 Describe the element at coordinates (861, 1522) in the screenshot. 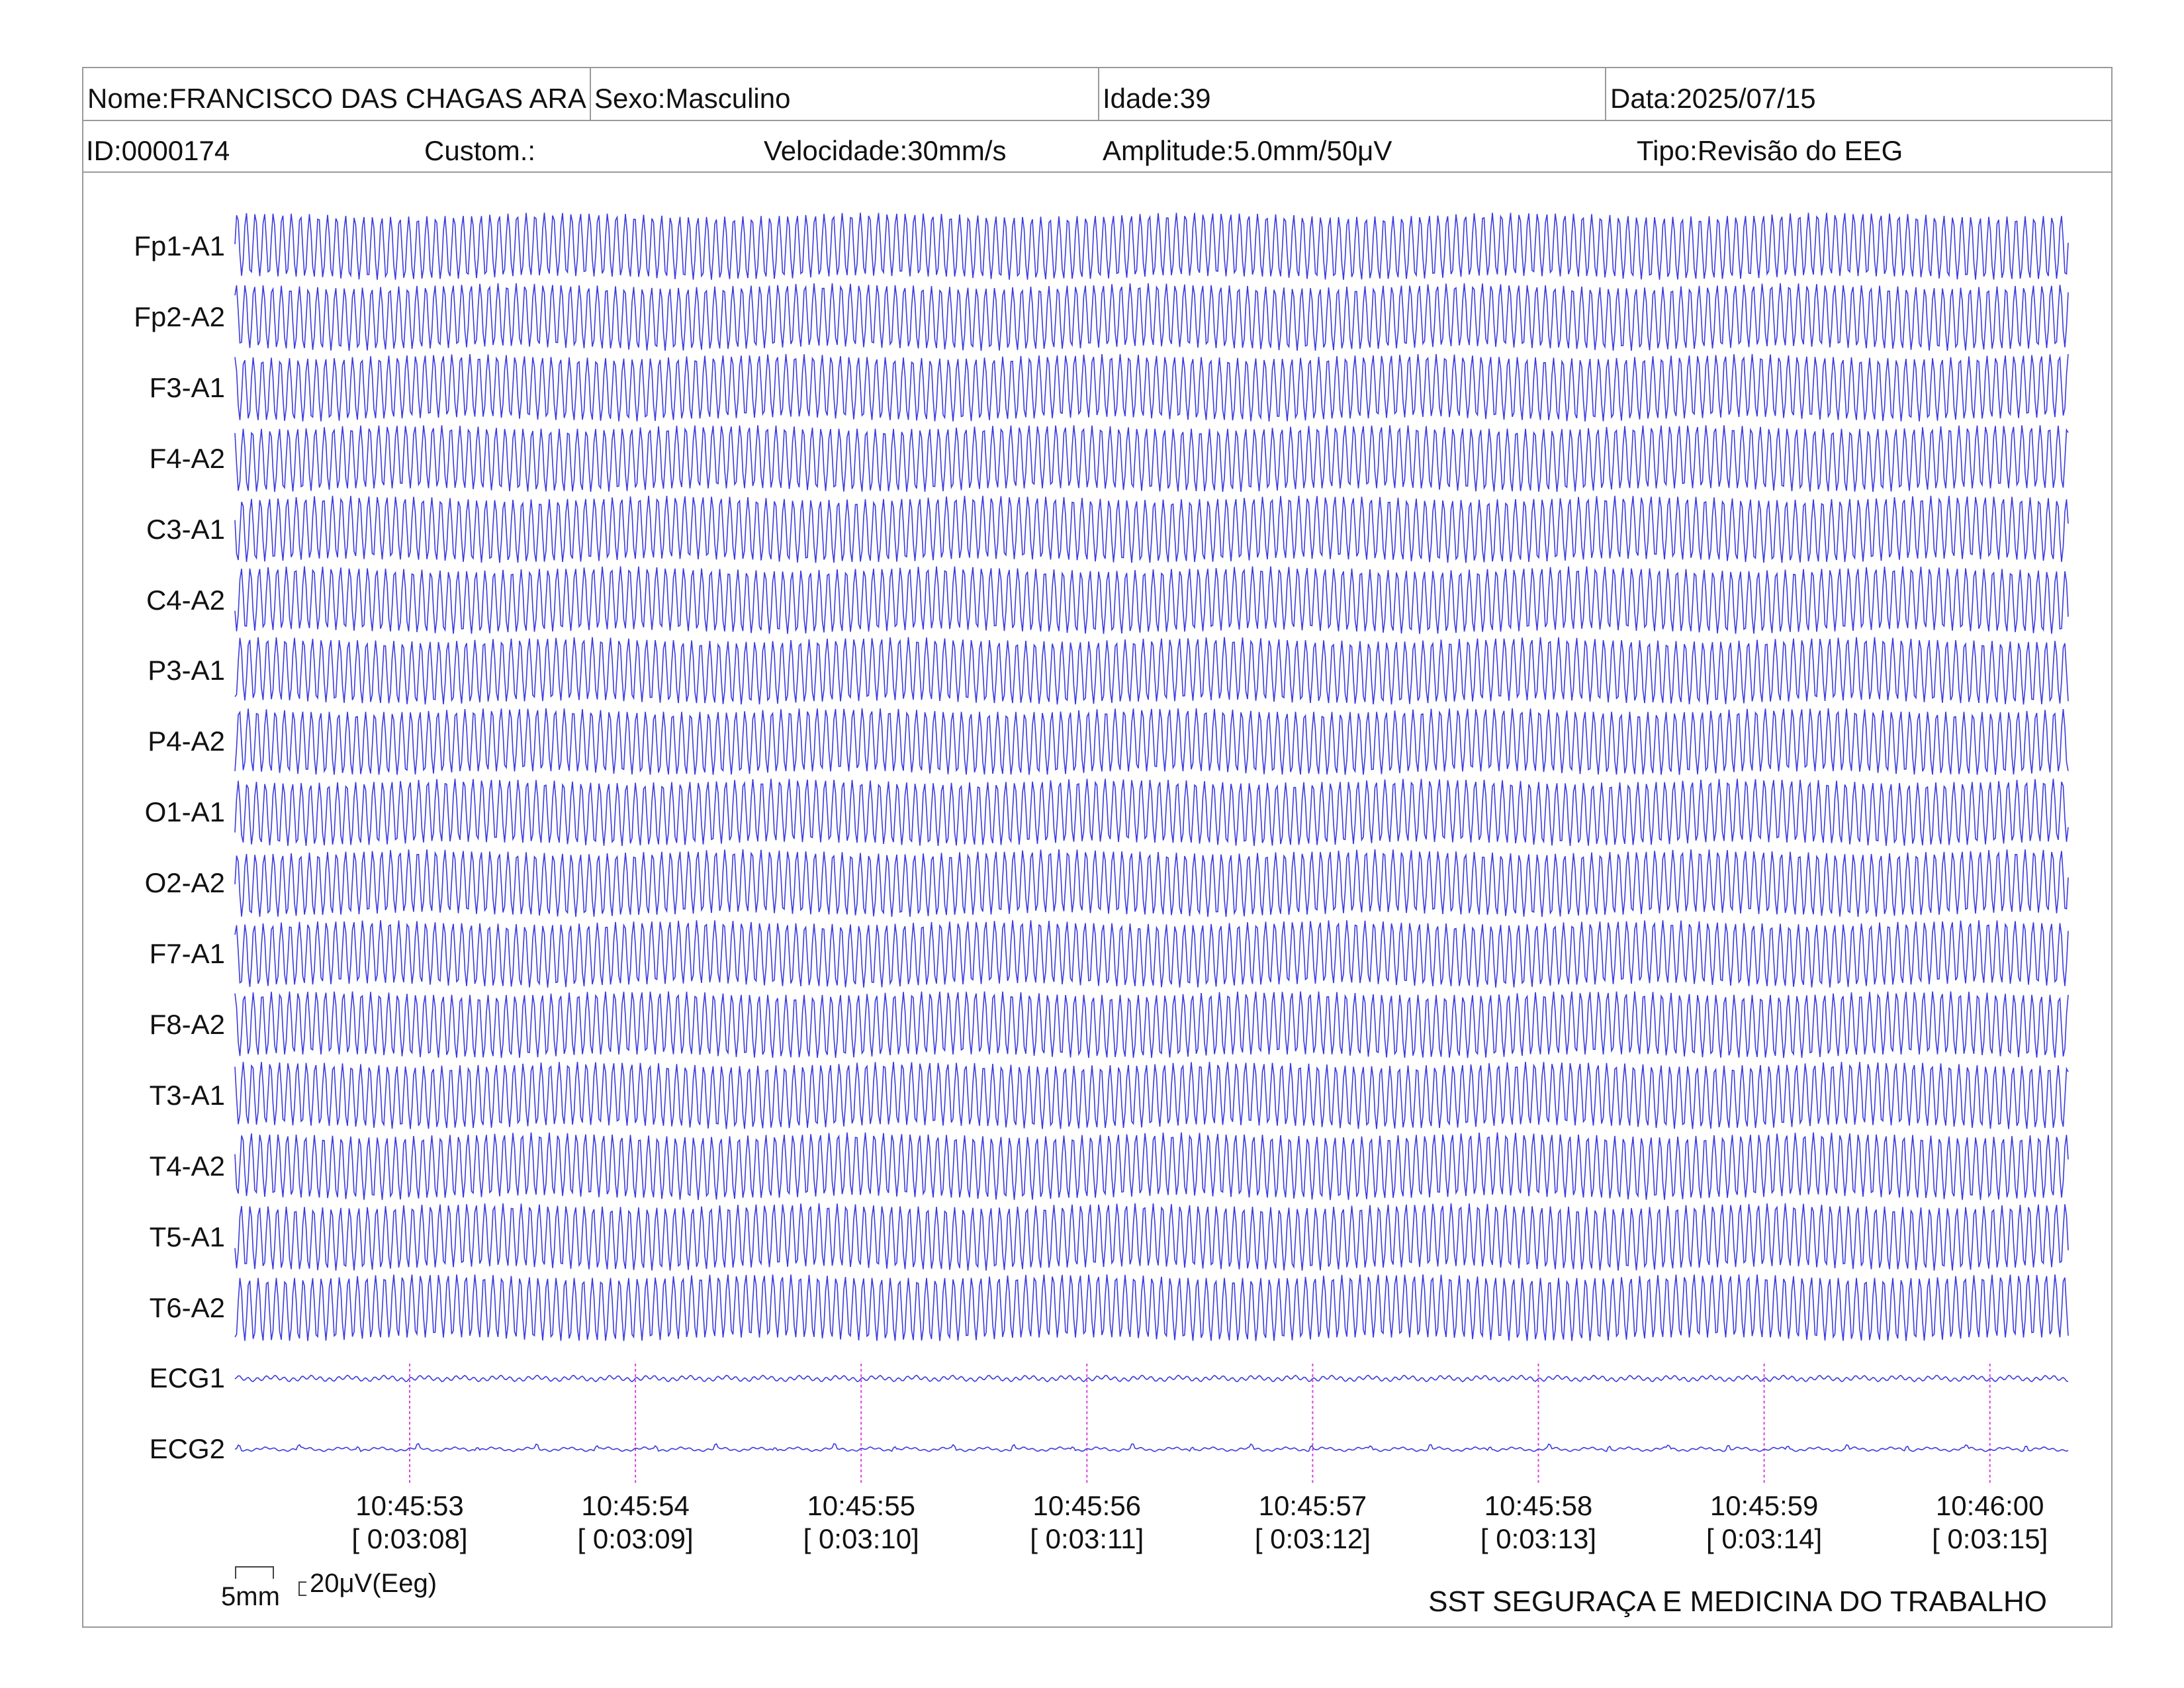

I see `time-label: 10:45:55[ 0:03:10]` at that location.